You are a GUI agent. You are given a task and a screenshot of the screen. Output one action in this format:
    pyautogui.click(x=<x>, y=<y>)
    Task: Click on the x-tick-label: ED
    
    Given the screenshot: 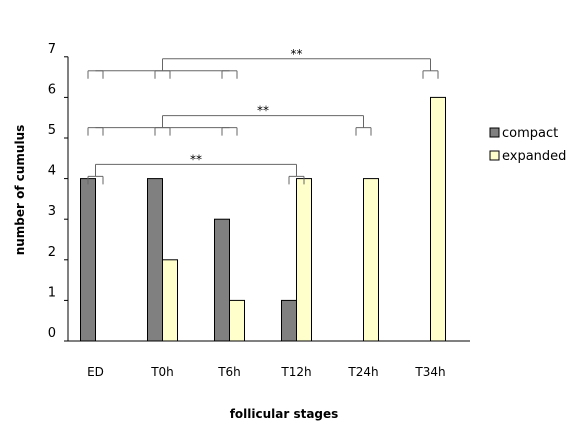 What is the action you would take?
    pyautogui.click(x=95, y=372)
    